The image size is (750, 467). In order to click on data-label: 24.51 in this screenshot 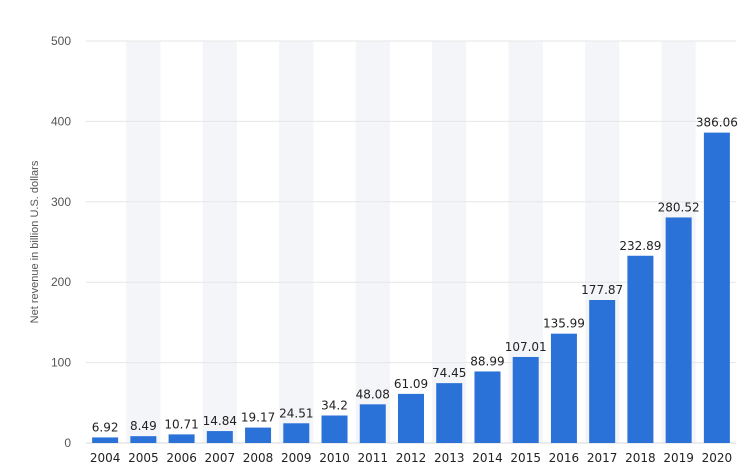, I will do `click(296, 413)`.